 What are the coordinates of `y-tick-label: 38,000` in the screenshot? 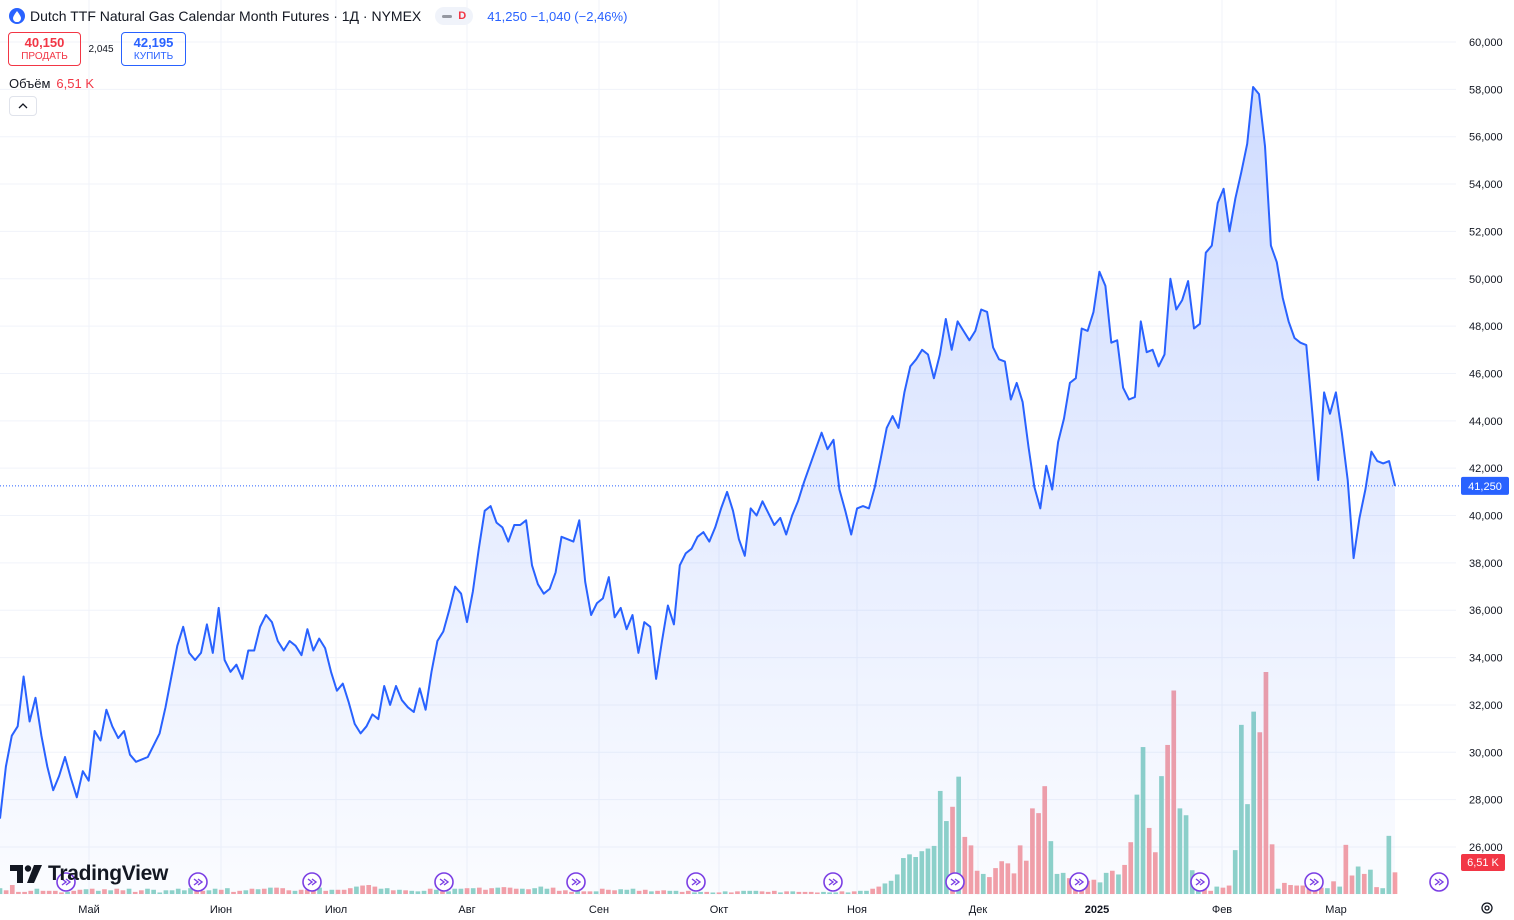 It's located at (1486, 564).